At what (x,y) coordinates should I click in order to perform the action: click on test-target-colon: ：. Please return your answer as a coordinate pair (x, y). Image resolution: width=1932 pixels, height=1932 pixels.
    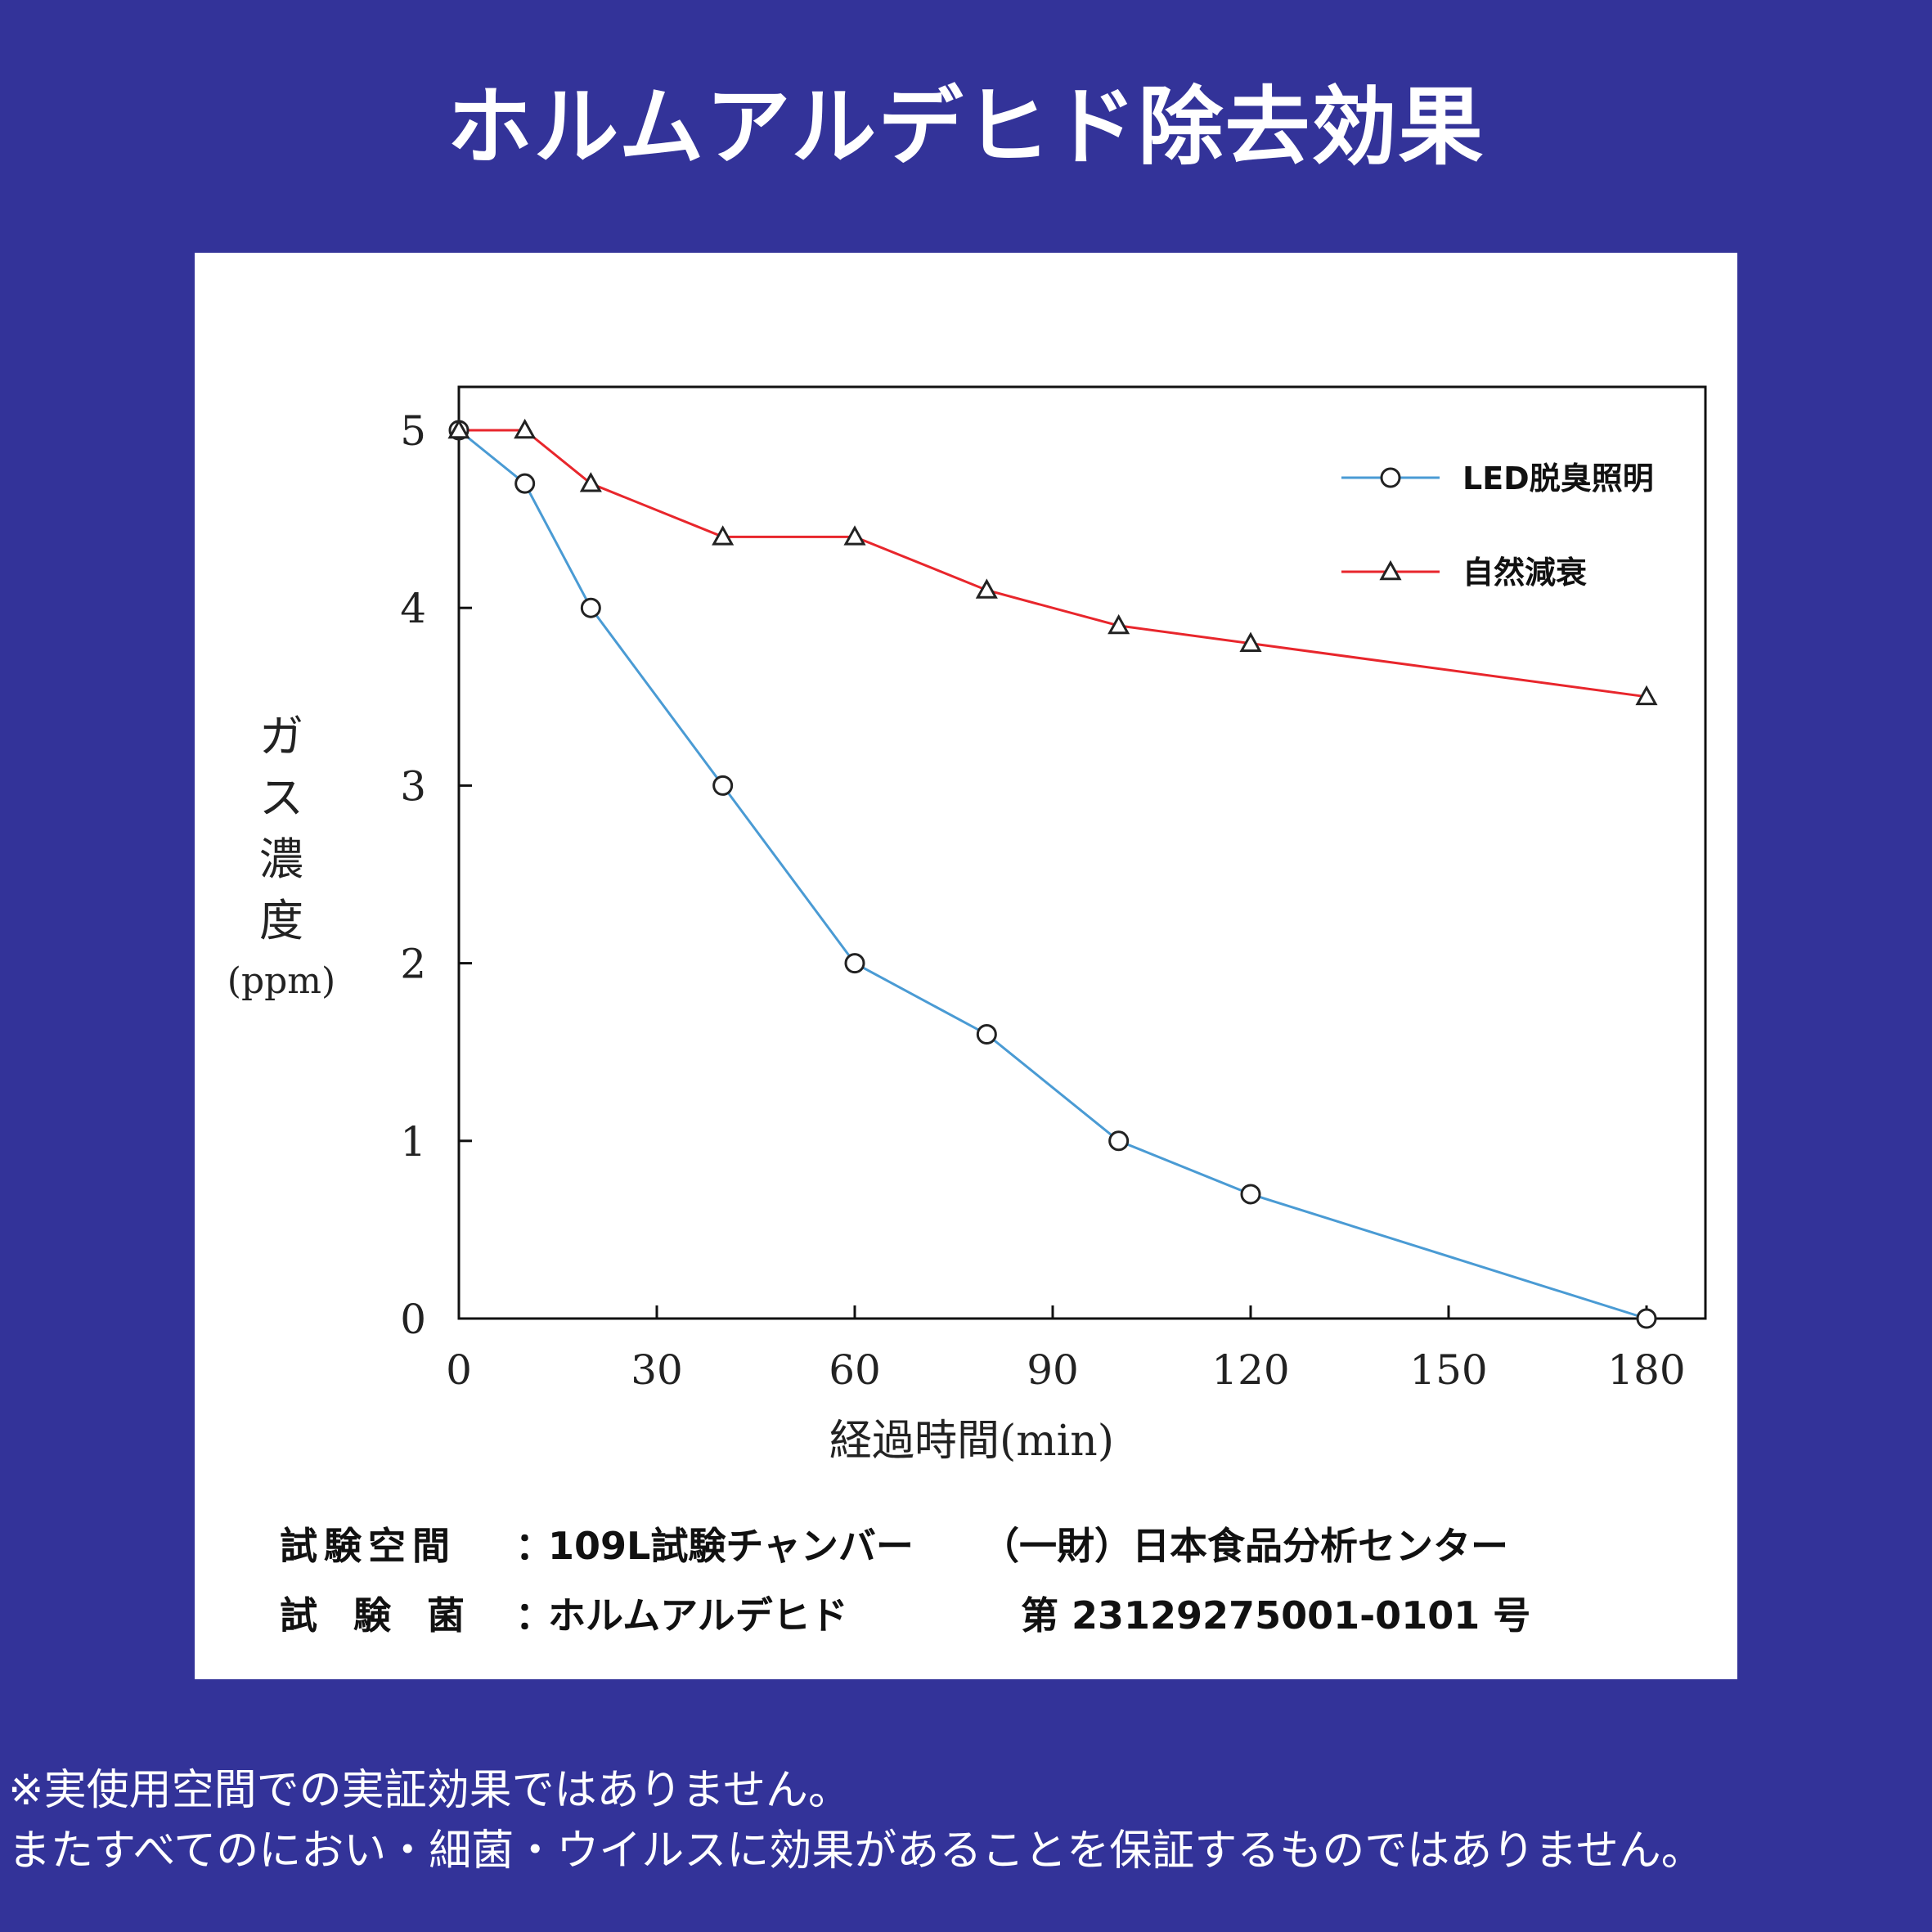
    Looking at the image, I should click on (534, 1616).